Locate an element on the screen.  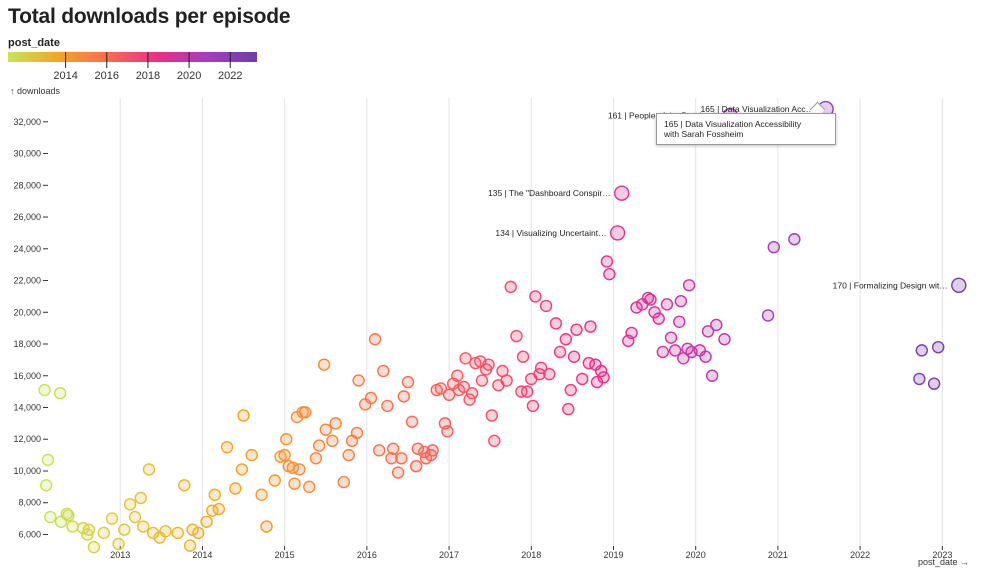
x-tick-label: 2013 is located at coordinates (120, 555).